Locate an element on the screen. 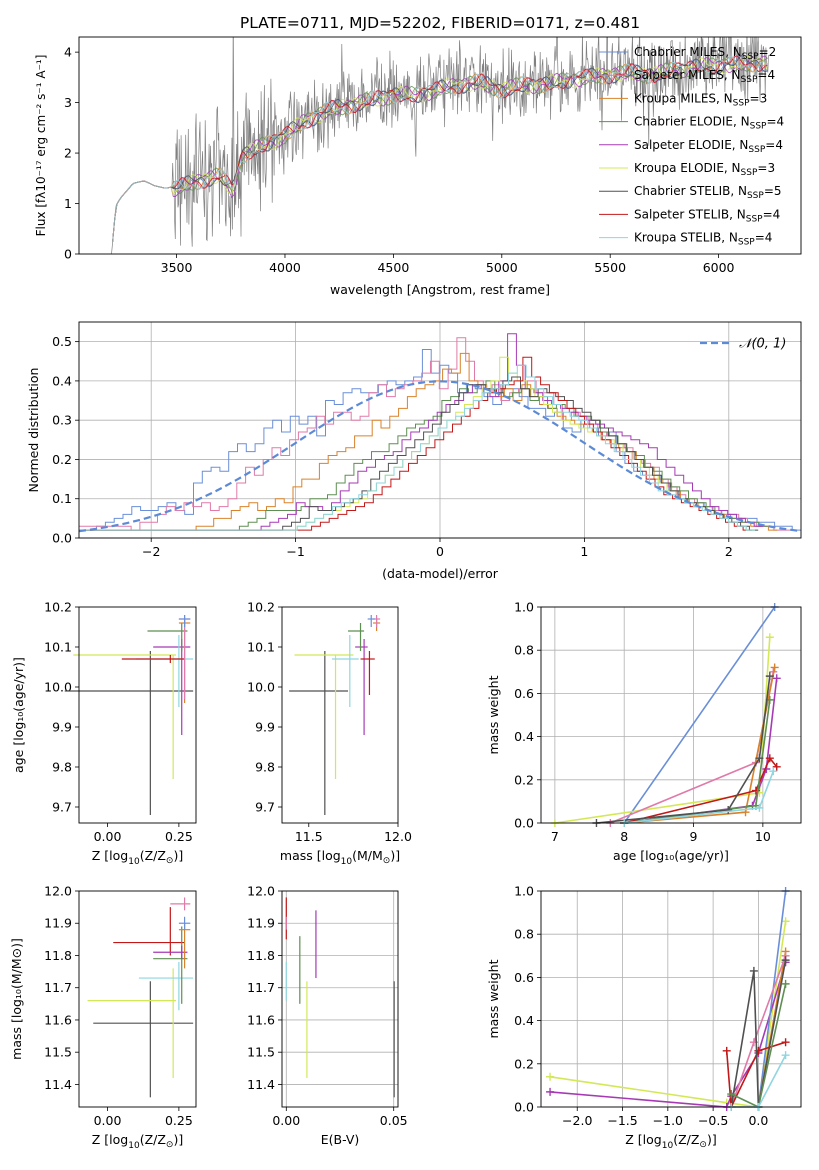 This screenshot has width=819, height=1170. y-axis-label: mass [log₁₀(M/M⊙)] is located at coordinates (16, 999).